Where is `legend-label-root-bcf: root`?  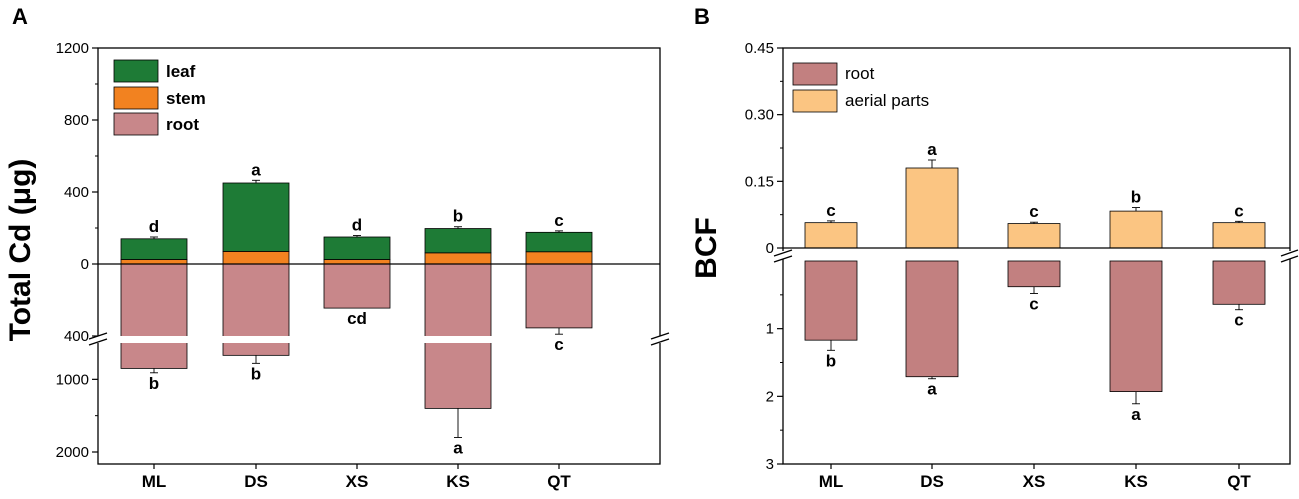 legend-label-root-bcf: root is located at coordinates (860, 73).